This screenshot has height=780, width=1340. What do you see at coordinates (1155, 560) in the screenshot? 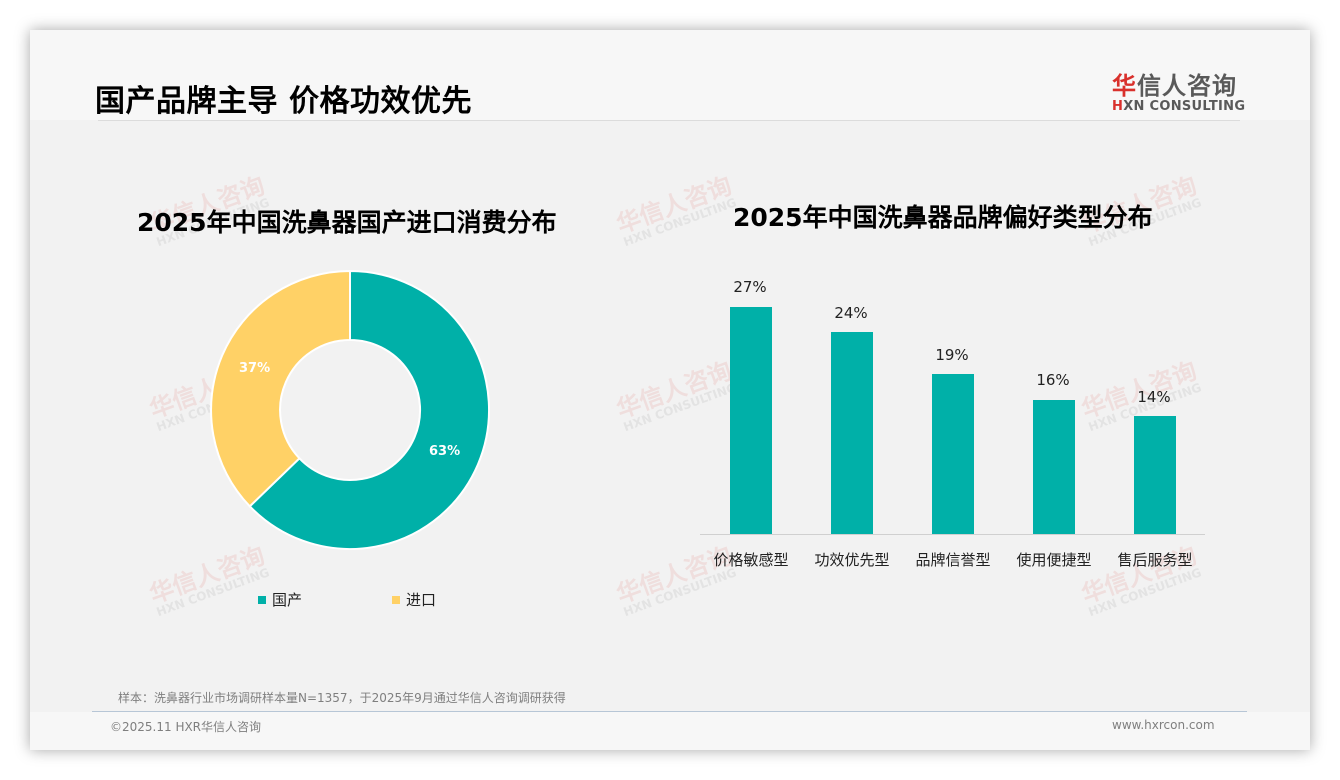
I see `x-axis-label: 售后服务型` at bounding box center [1155, 560].